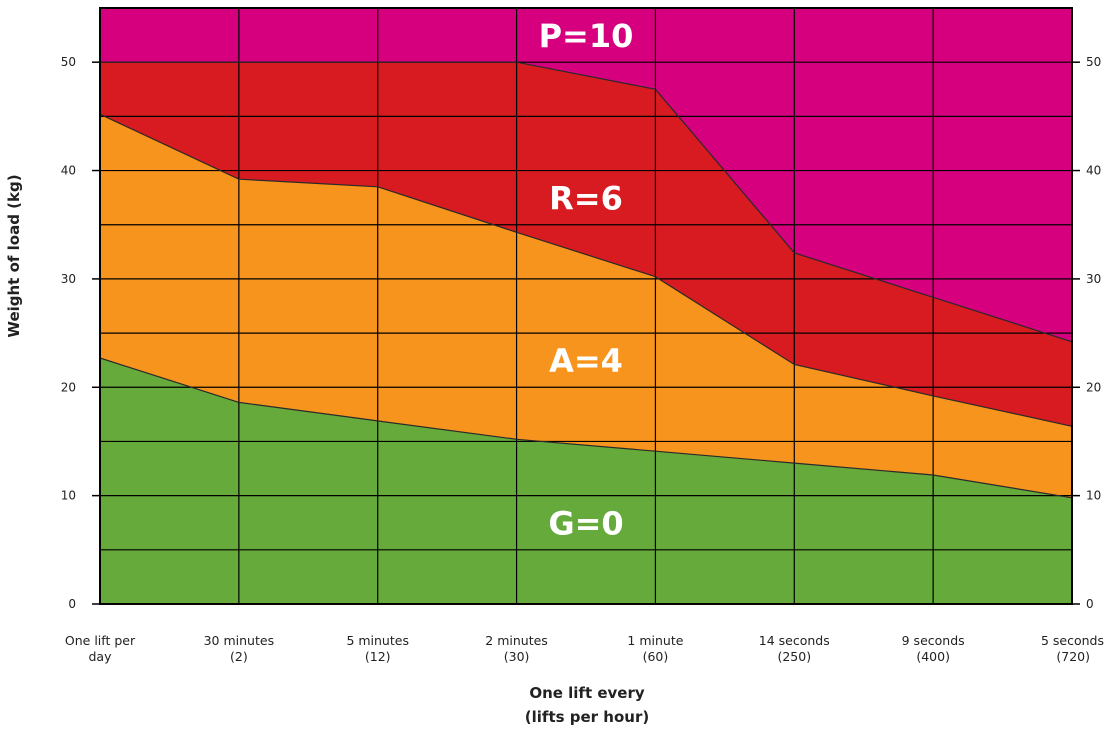 The image size is (1105, 731). What do you see at coordinates (933, 640) in the screenshot?
I see `x-tick-label: 9 seconds` at bounding box center [933, 640].